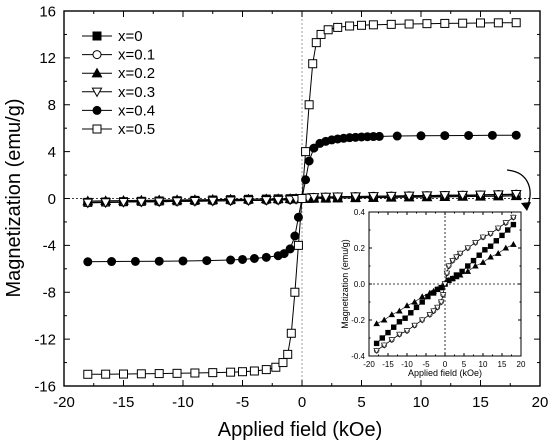 Image resolution: width=550 pixels, height=446 pixels. I want to click on inset-x-tick-label: 20, so click(521, 364).